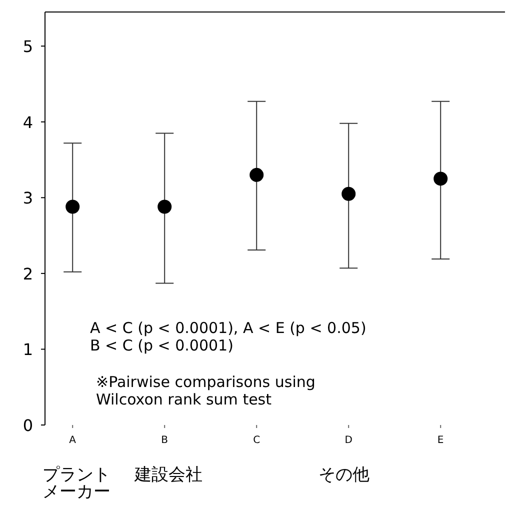 The image size is (513, 515). What do you see at coordinates (27, 46) in the screenshot?
I see `y-tick-label: 5` at bounding box center [27, 46].